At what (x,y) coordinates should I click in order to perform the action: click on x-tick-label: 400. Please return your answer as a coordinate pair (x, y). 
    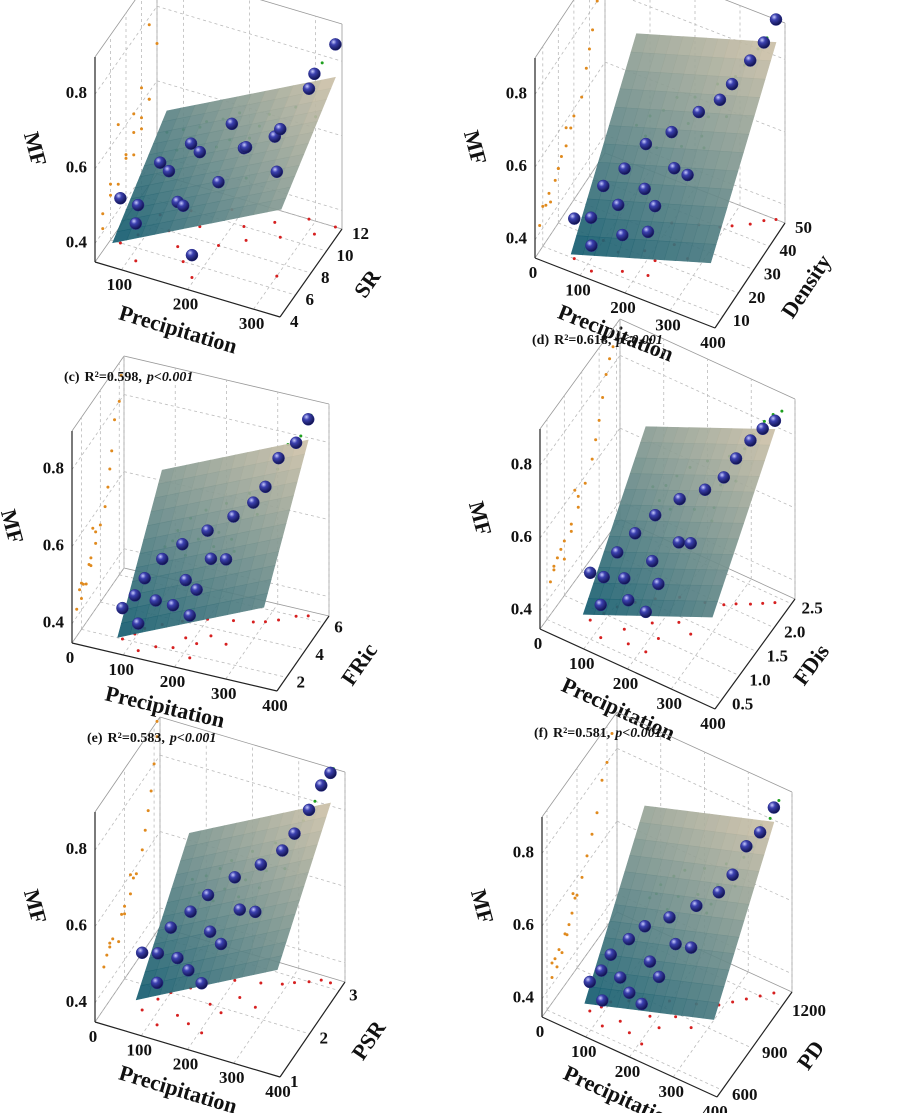
    Looking at the image, I should click on (278, 1091).